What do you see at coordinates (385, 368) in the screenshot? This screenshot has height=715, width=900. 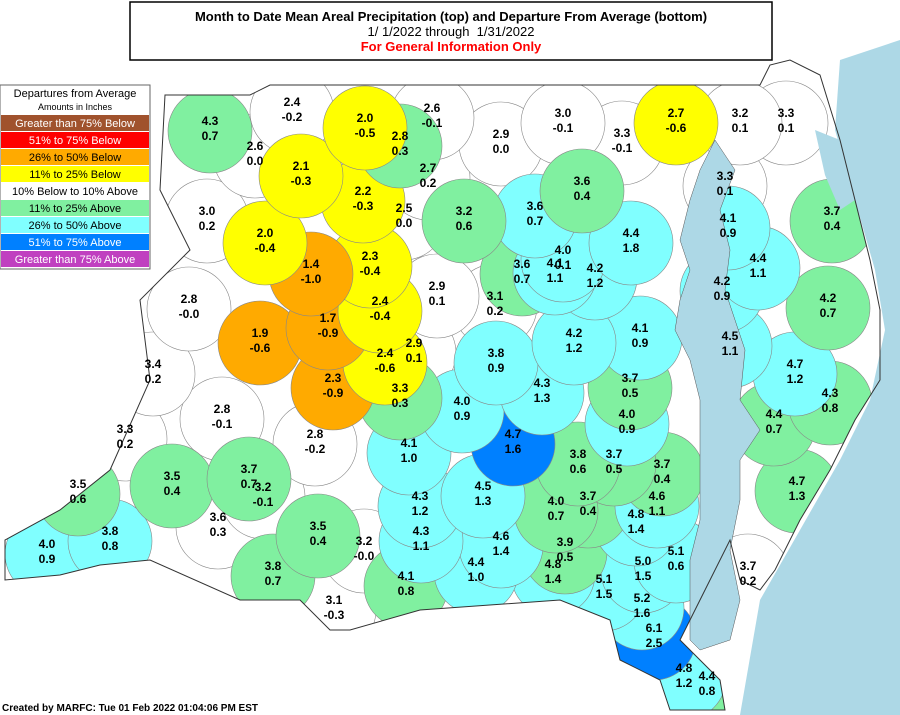 I see `departure-label: -0.6` at bounding box center [385, 368].